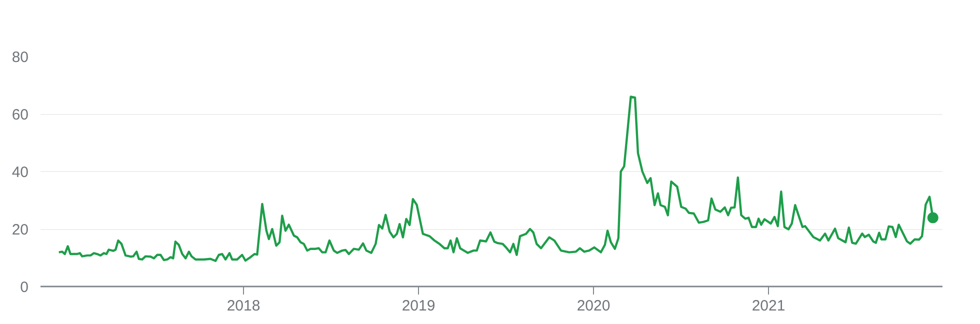 The width and height of the screenshot is (980, 324). I want to click on y-tick-label: 0, so click(24, 287).